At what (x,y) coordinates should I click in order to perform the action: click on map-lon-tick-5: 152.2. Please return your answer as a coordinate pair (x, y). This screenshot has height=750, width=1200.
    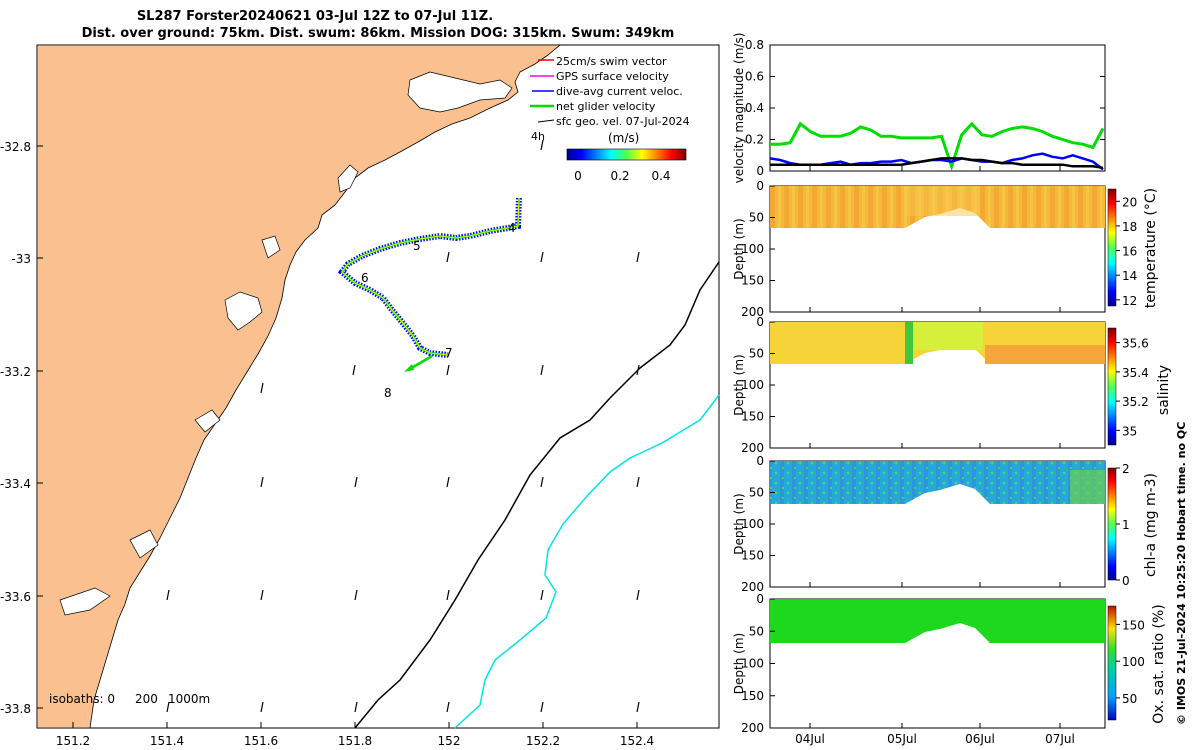
    Looking at the image, I should click on (543, 741).